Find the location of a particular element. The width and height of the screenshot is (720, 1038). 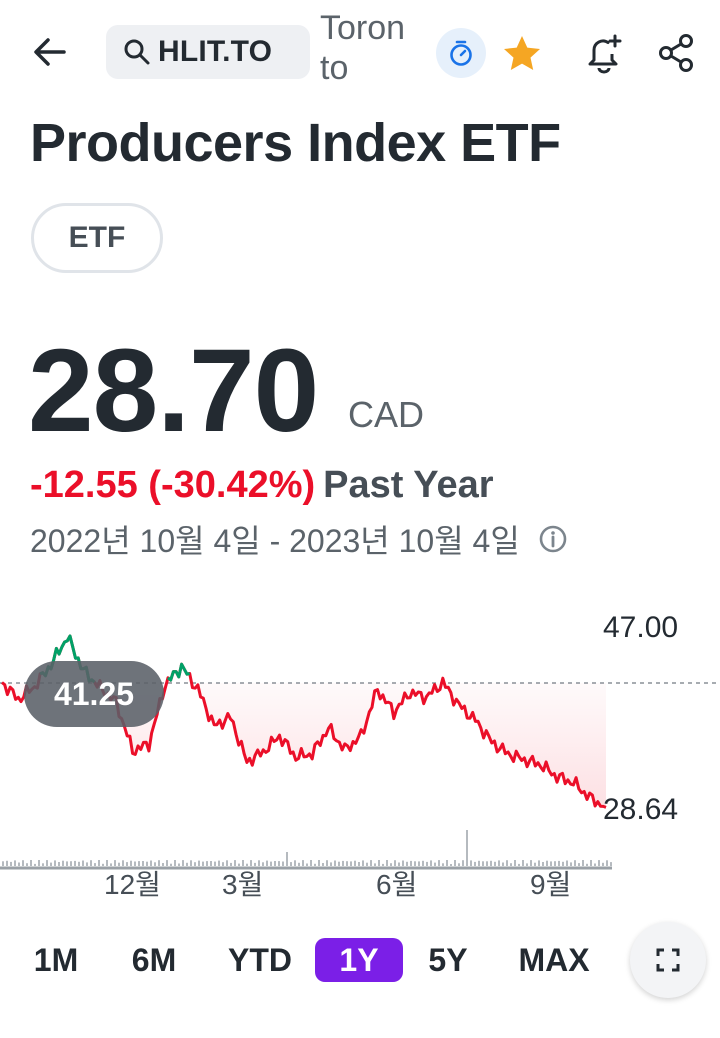

range-ytd: YTD is located at coordinates (260, 959).